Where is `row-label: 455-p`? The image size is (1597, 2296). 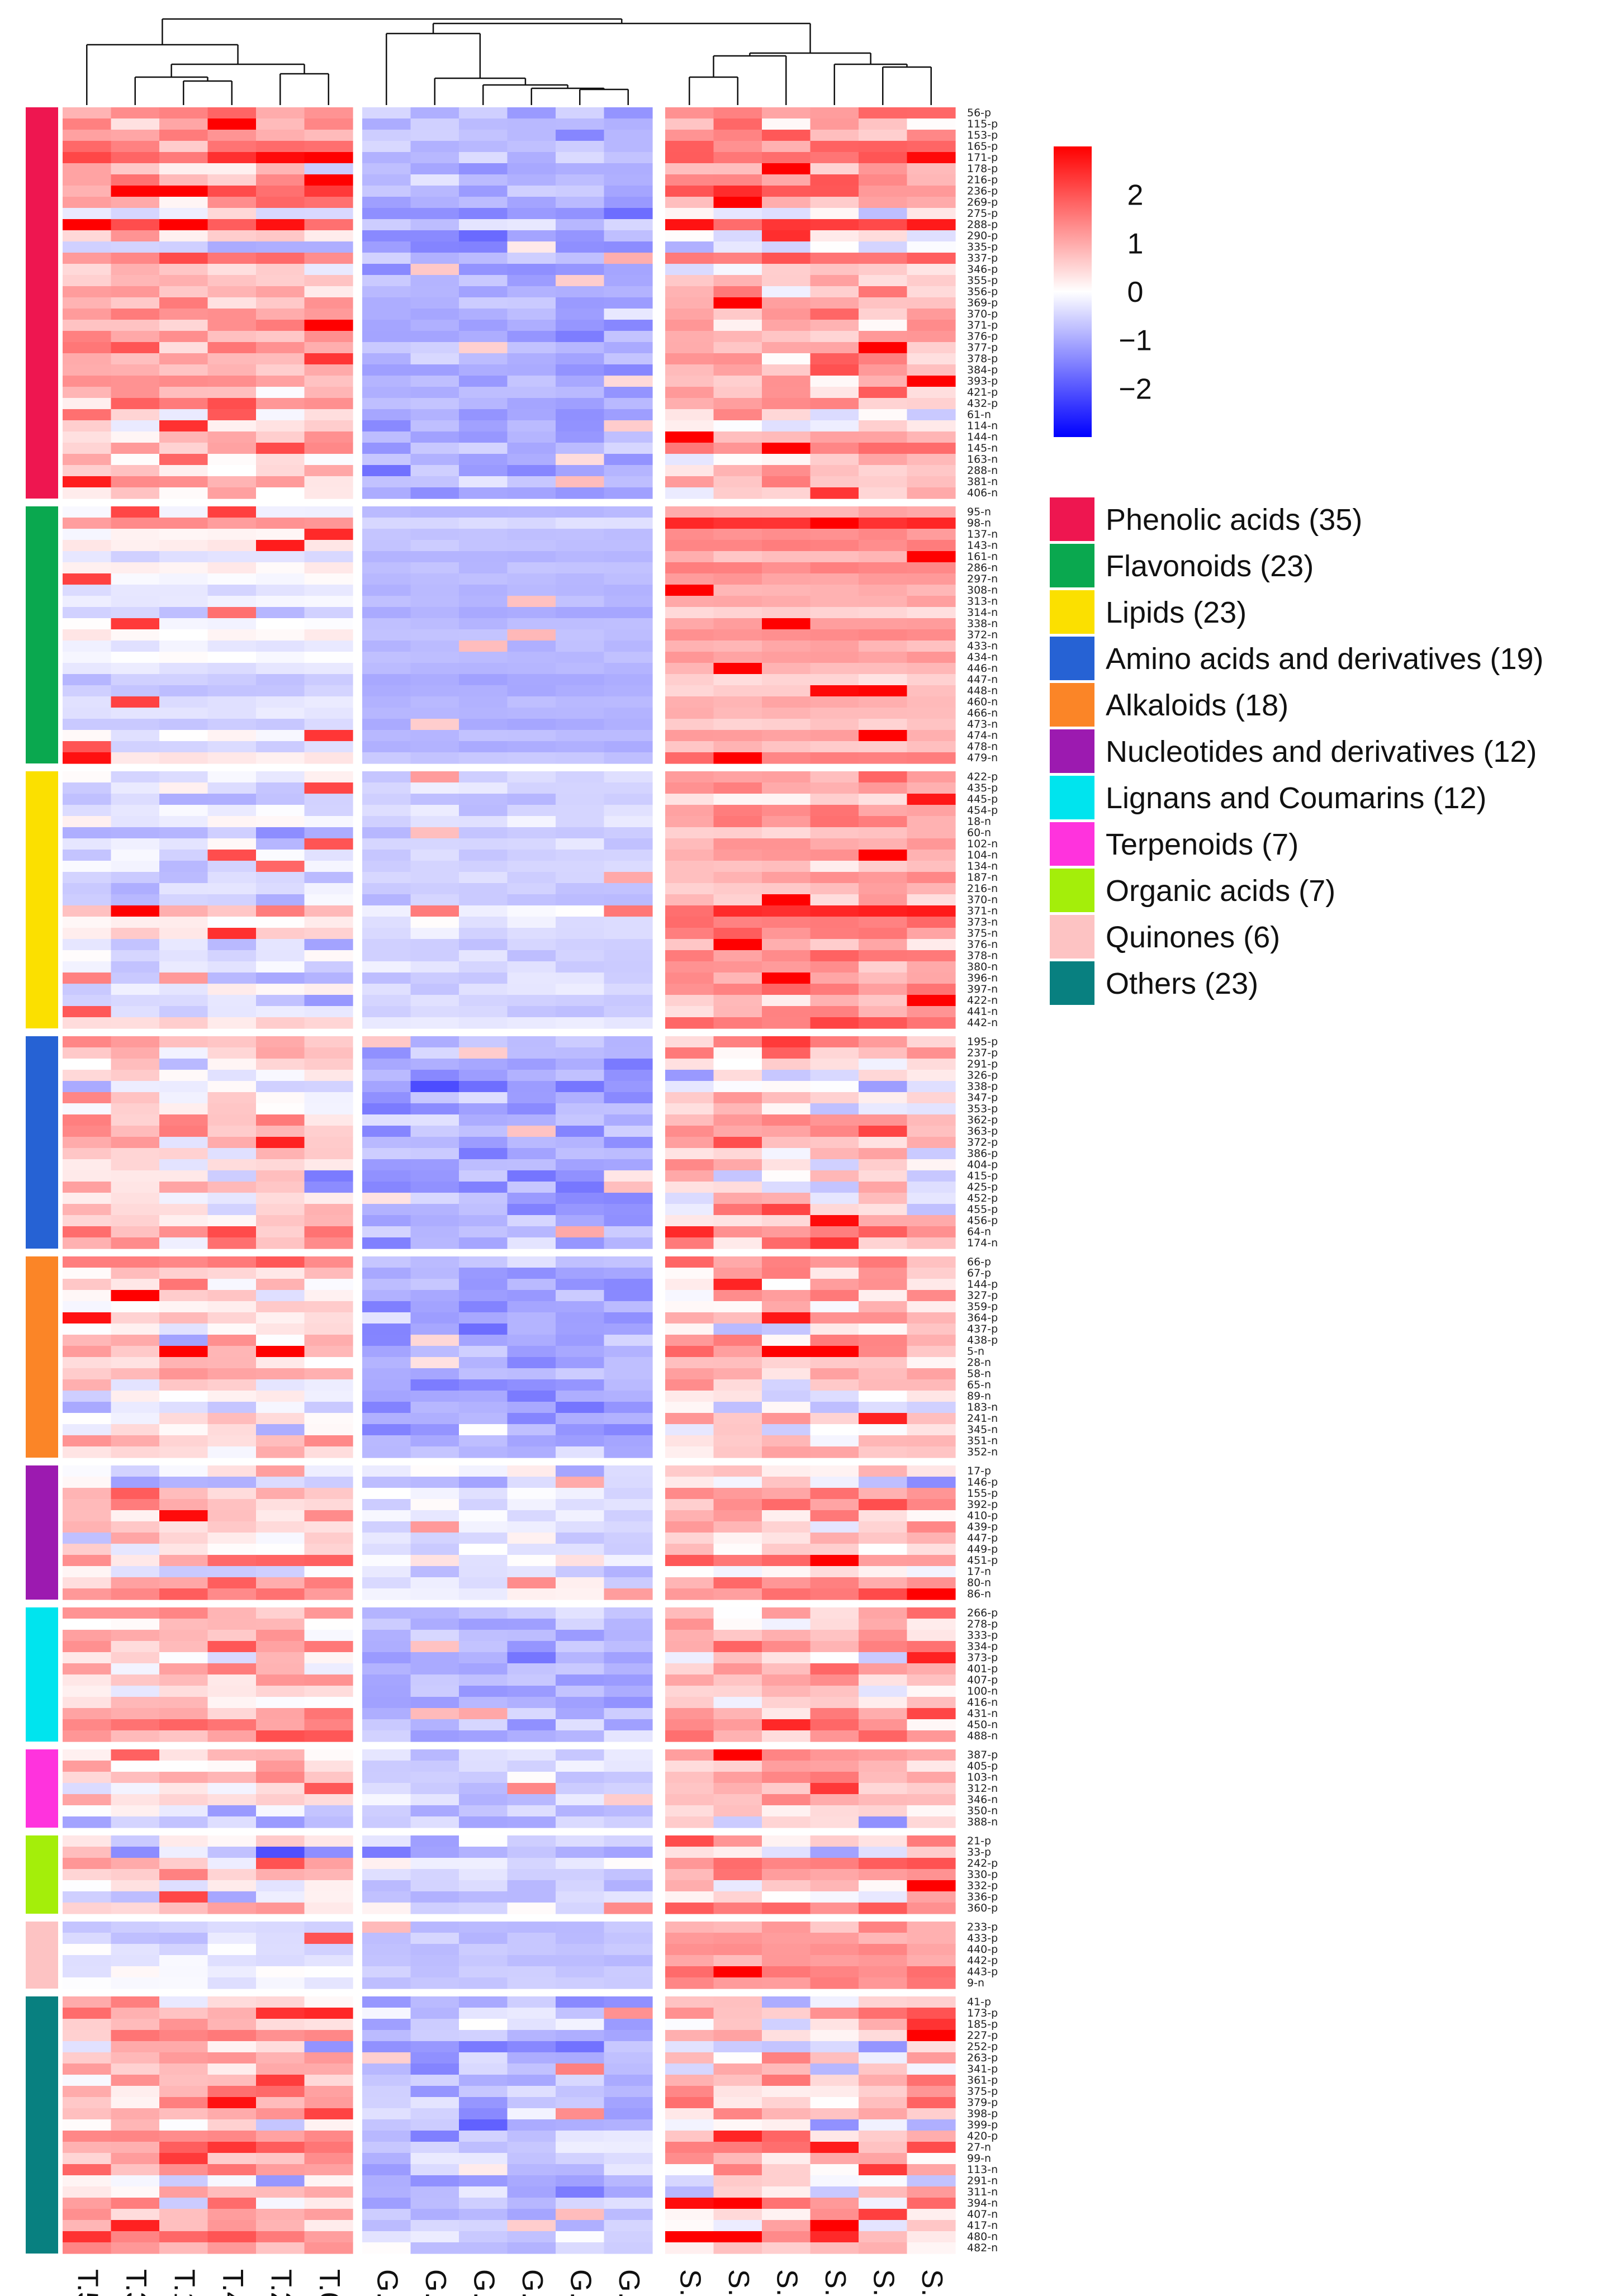
row-label: 455-p is located at coordinates (983, 1209).